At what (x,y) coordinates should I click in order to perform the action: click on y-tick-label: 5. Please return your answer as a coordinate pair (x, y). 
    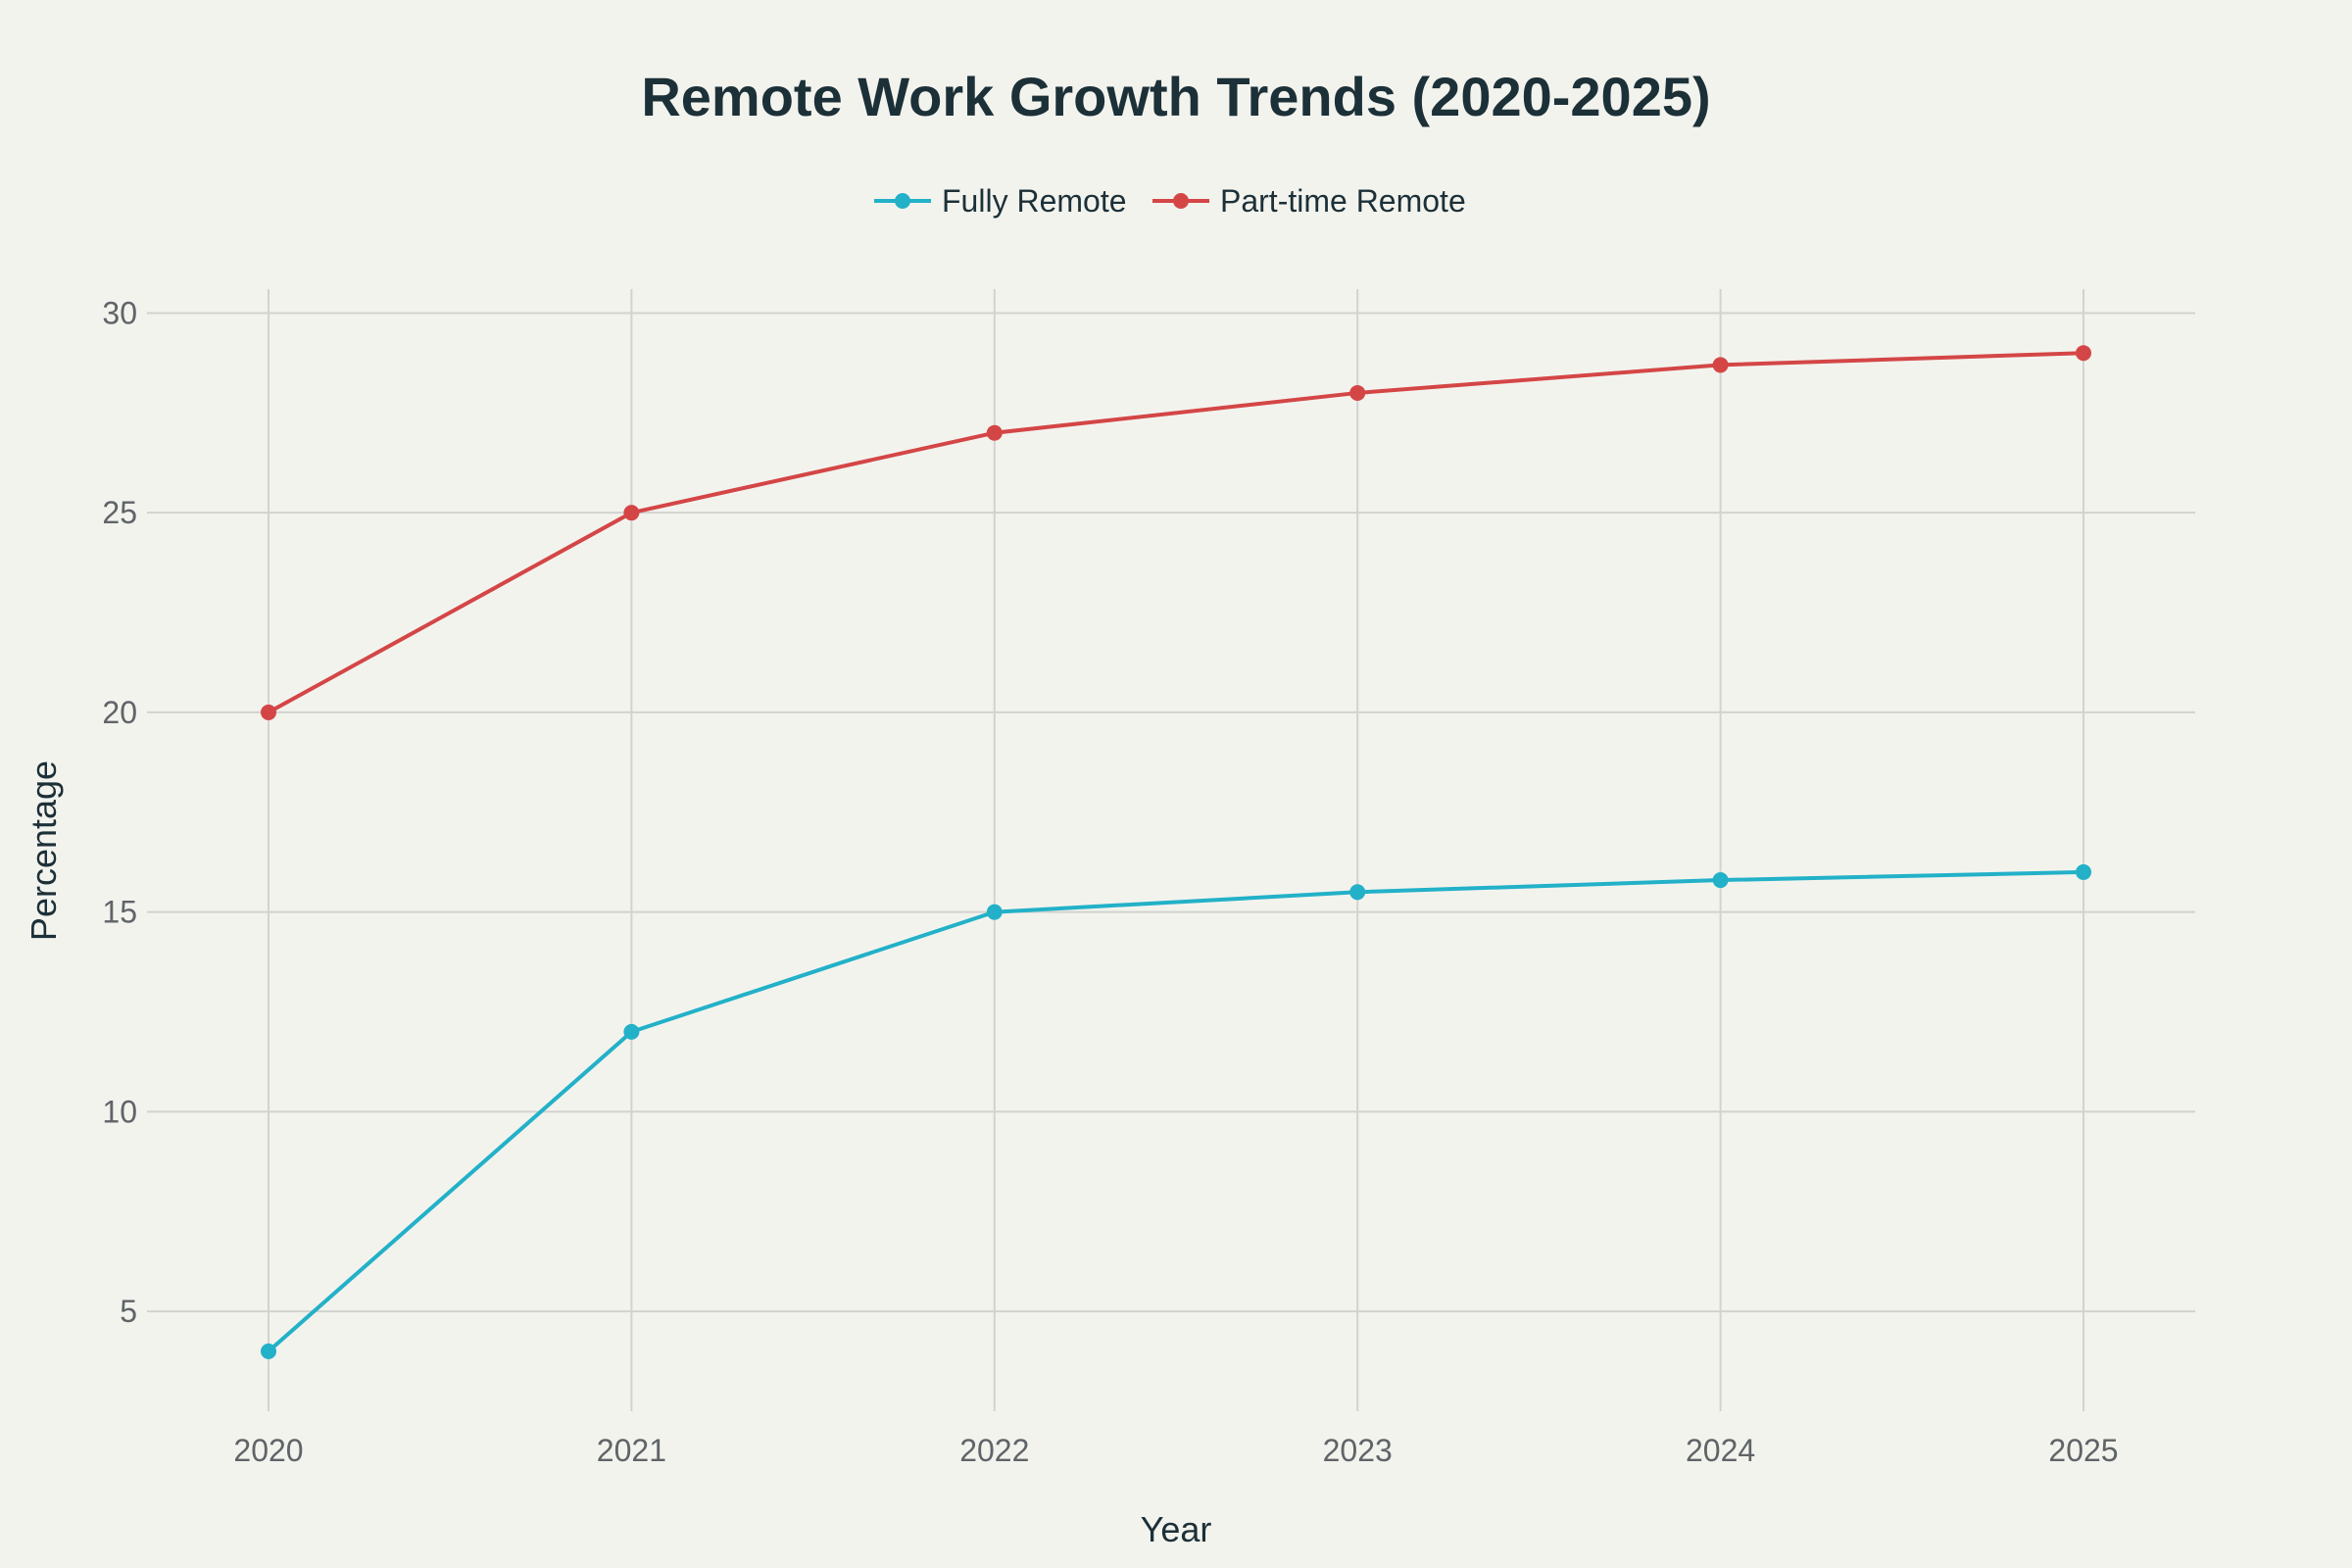
    Looking at the image, I should click on (128, 1311).